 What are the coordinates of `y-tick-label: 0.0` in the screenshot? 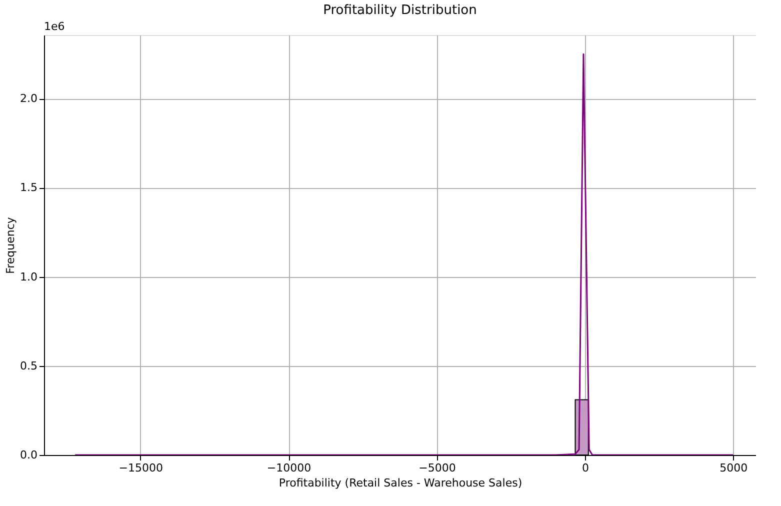 It's located at (29, 455).